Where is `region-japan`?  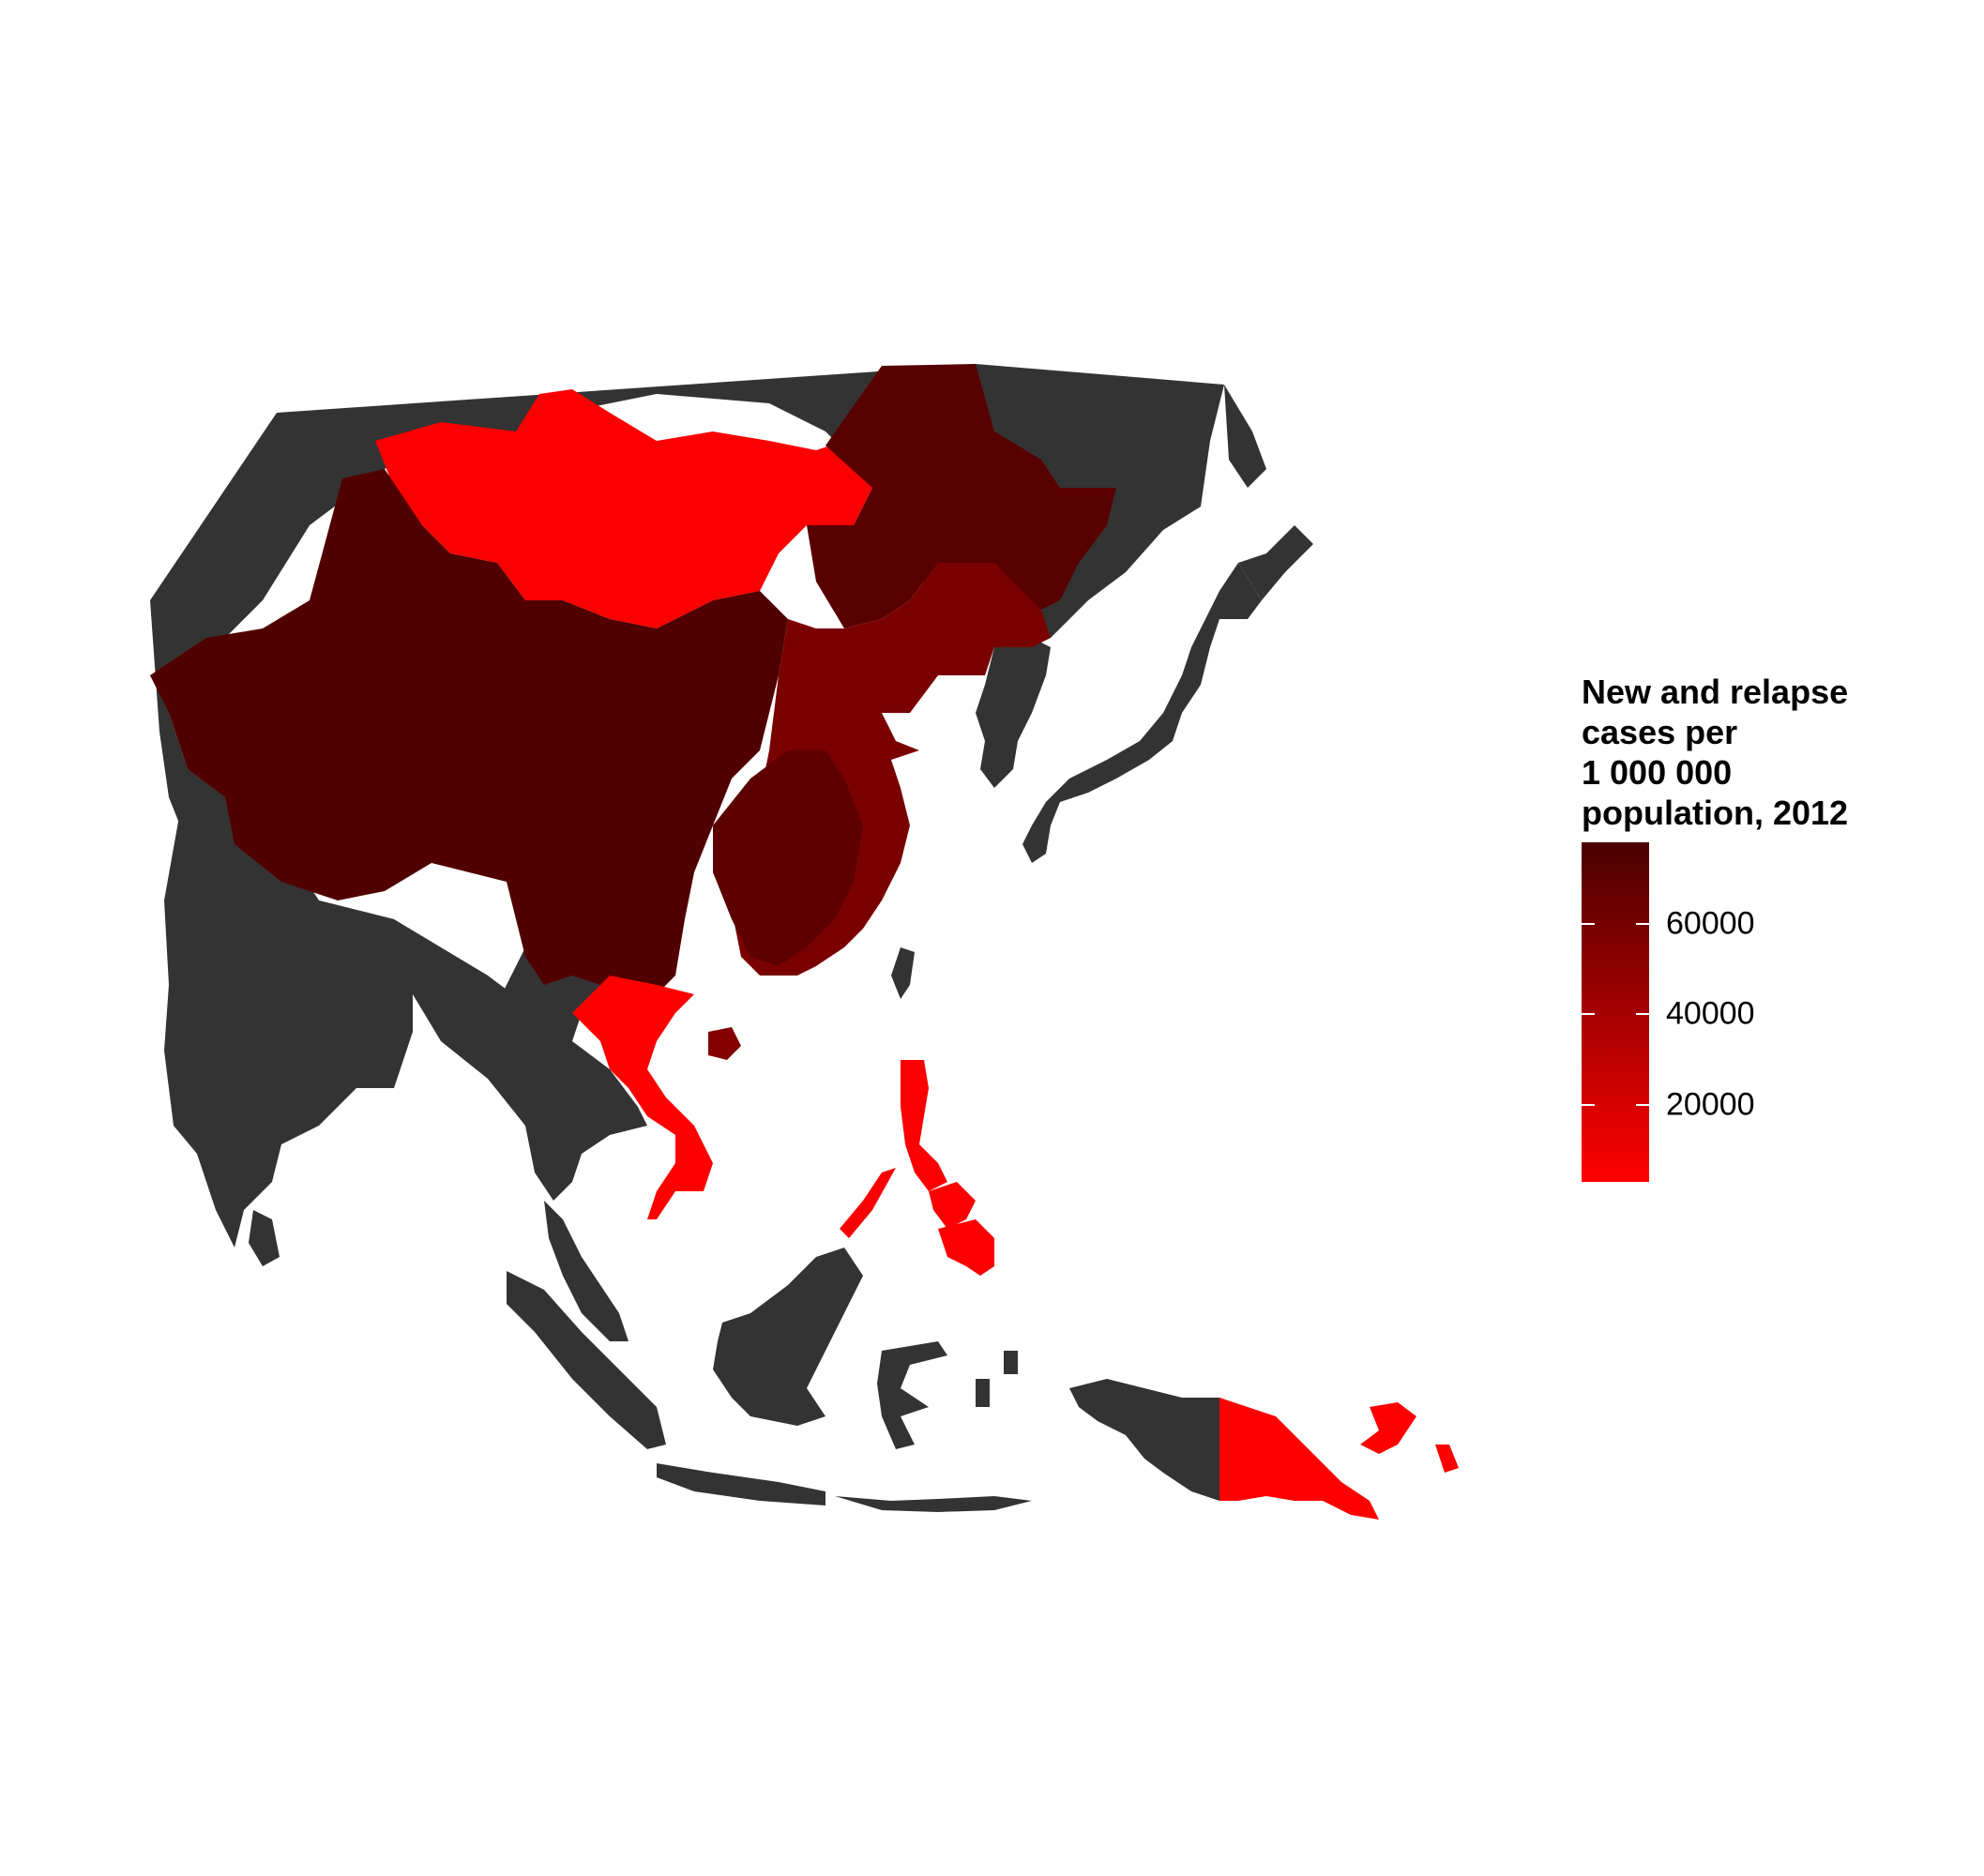
region-japan is located at coordinates (1147, 694).